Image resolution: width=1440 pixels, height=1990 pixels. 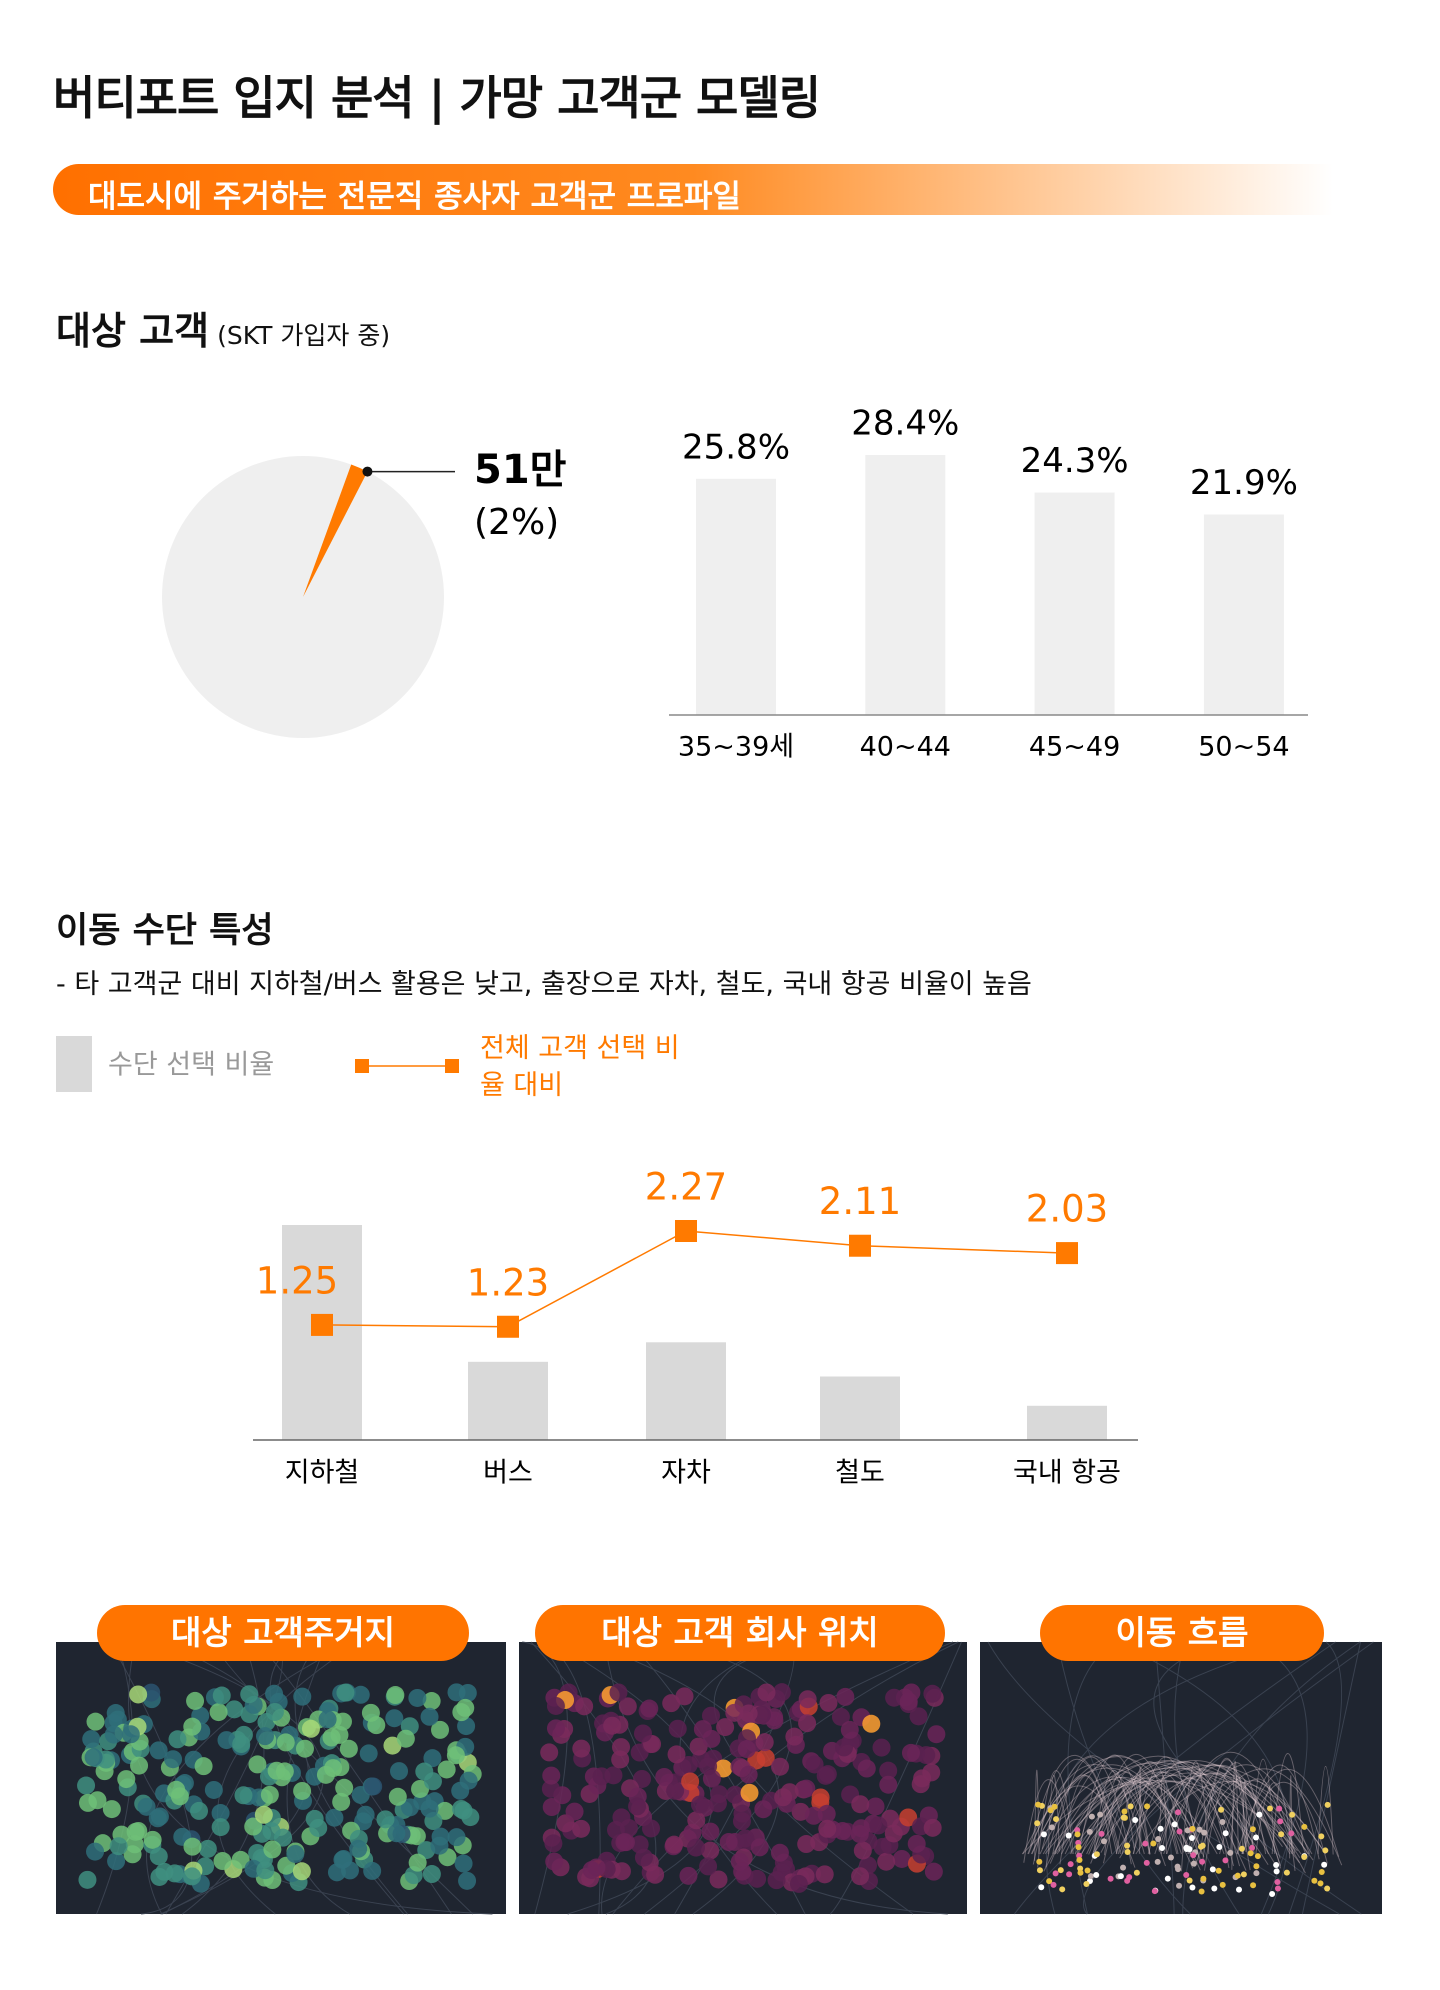 I want to click on banner, so click(x=693, y=189).